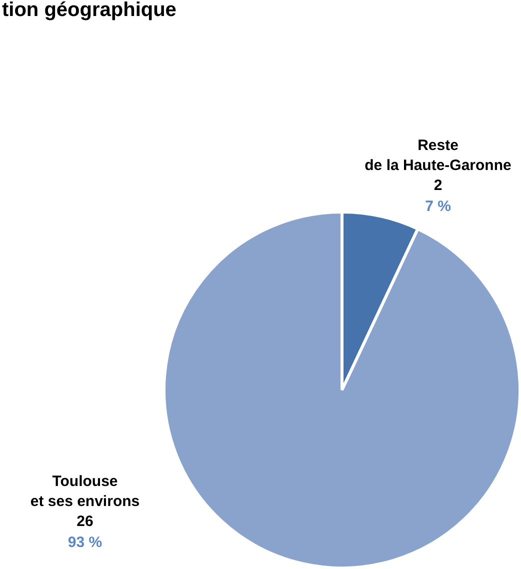  Describe the element at coordinates (85, 542) in the screenshot. I see `data-label: 93 %` at that location.